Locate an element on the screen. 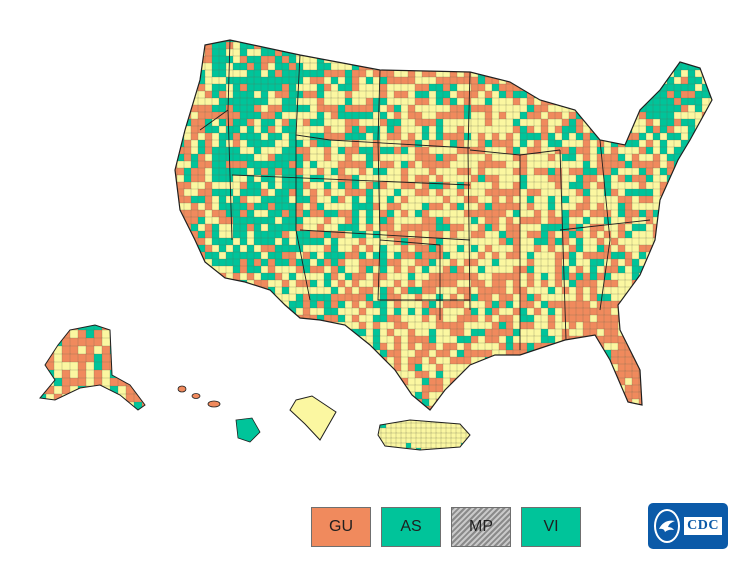 This screenshot has height=574, width=750. territory-box: AS is located at coordinates (411, 527).